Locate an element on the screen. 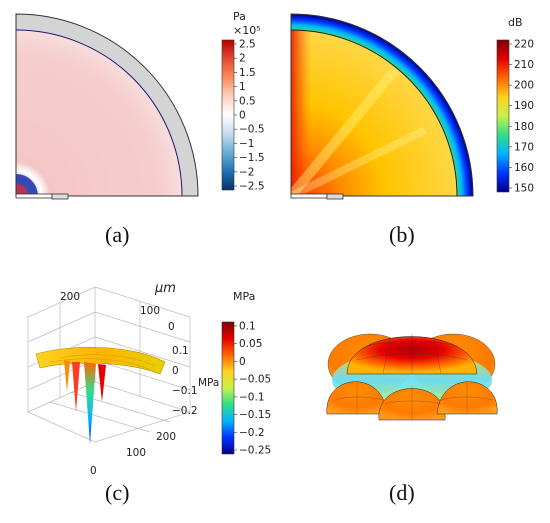 The width and height of the screenshot is (550, 523). spike-main is located at coordinates (90, 403).